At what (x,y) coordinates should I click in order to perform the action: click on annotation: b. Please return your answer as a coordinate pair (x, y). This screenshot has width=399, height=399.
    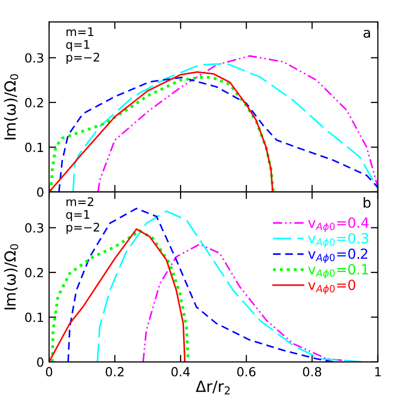
    Looking at the image, I should click on (367, 202).